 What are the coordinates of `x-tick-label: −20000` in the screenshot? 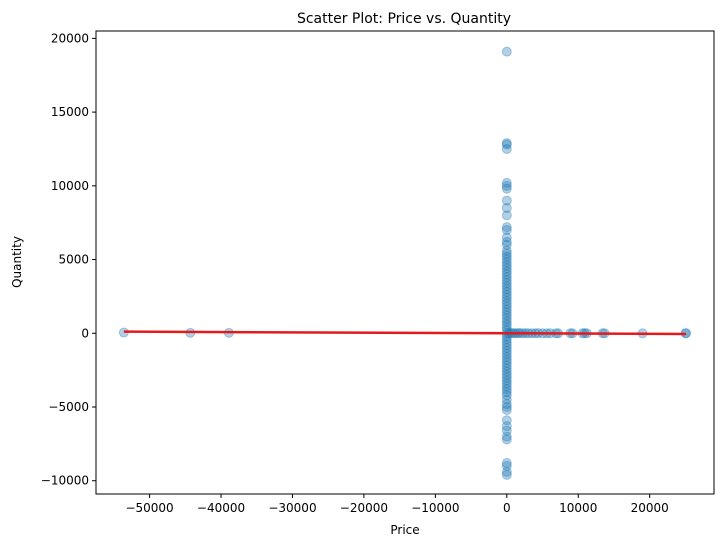 It's located at (364, 508).